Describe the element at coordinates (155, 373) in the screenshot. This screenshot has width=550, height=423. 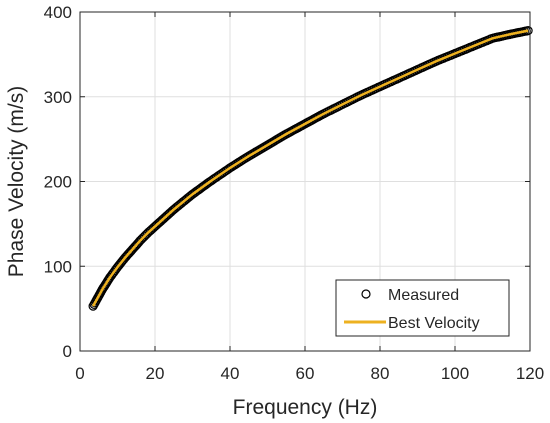
I see `x-tick-label: 20` at that location.